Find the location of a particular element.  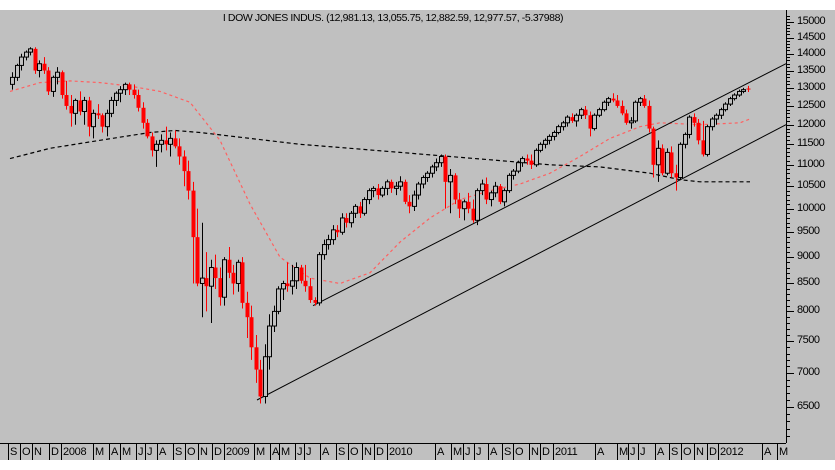

y-tick-label: 14500 is located at coordinates (811, 36).